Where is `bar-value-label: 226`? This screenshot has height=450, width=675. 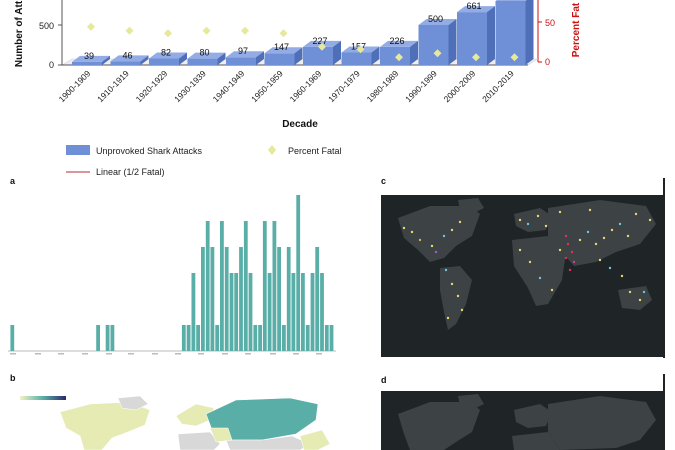 bar-value-label: 226 is located at coordinates (396, 41).